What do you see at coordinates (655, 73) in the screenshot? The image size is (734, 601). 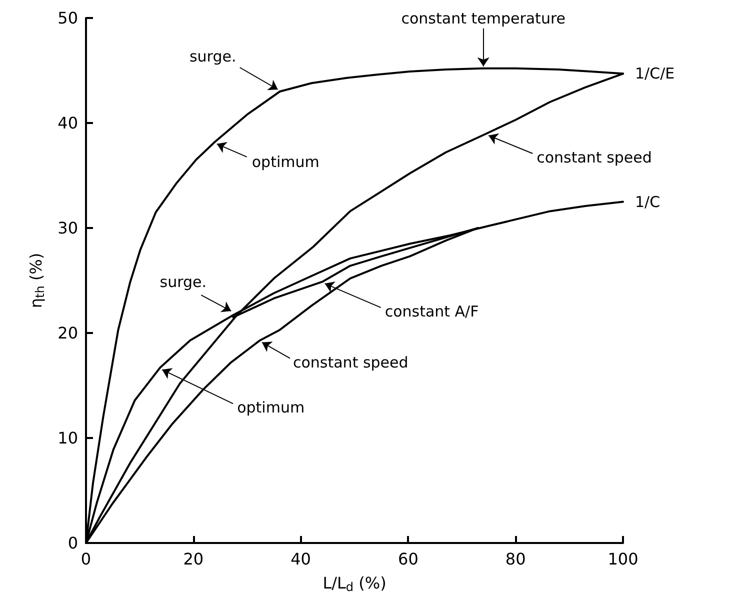 I see `annotation: 1/C/E` at bounding box center [655, 73].